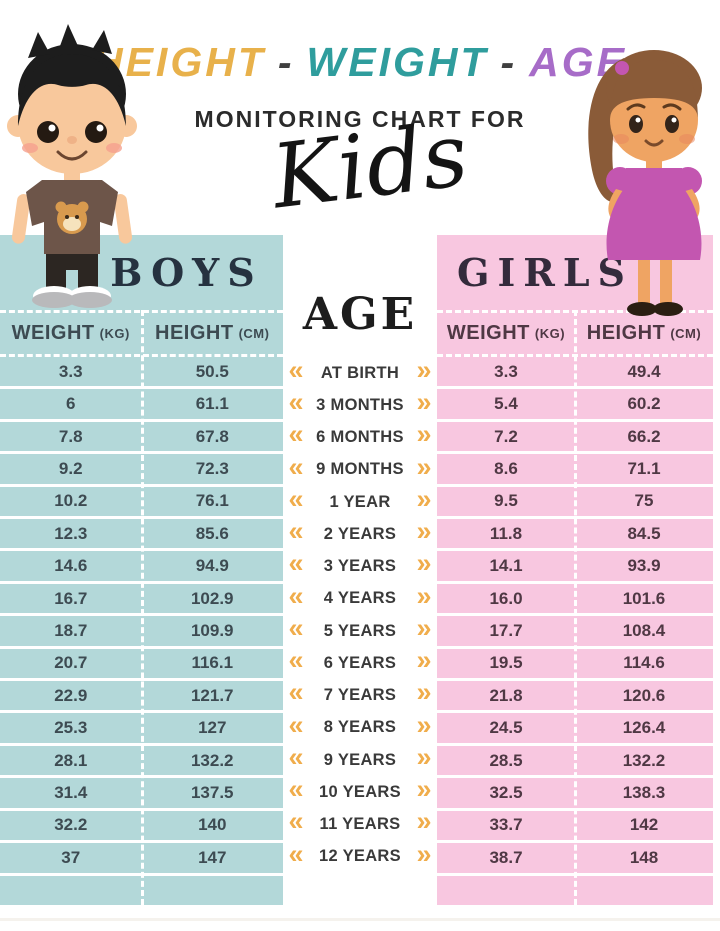 The height and width of the screenshot is (931, 720). Describe the element at coordinates (71, 566) in the screenshot. I see `weight-cell: 14.6` at that location.